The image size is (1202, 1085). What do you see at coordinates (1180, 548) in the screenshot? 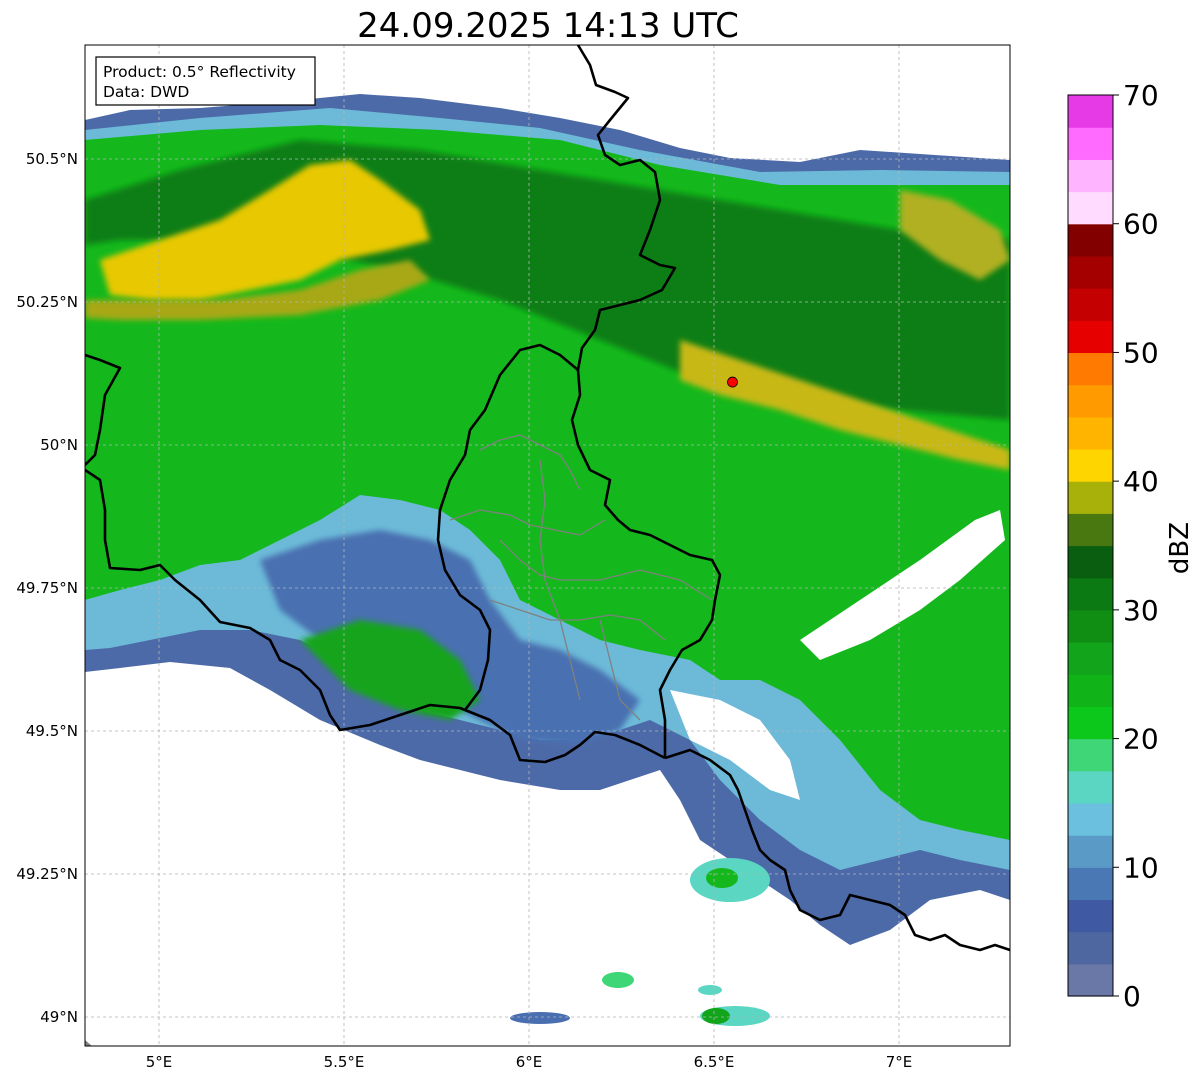
I see `colorbar-label: dBZ` at bounding box center [1180, 548].